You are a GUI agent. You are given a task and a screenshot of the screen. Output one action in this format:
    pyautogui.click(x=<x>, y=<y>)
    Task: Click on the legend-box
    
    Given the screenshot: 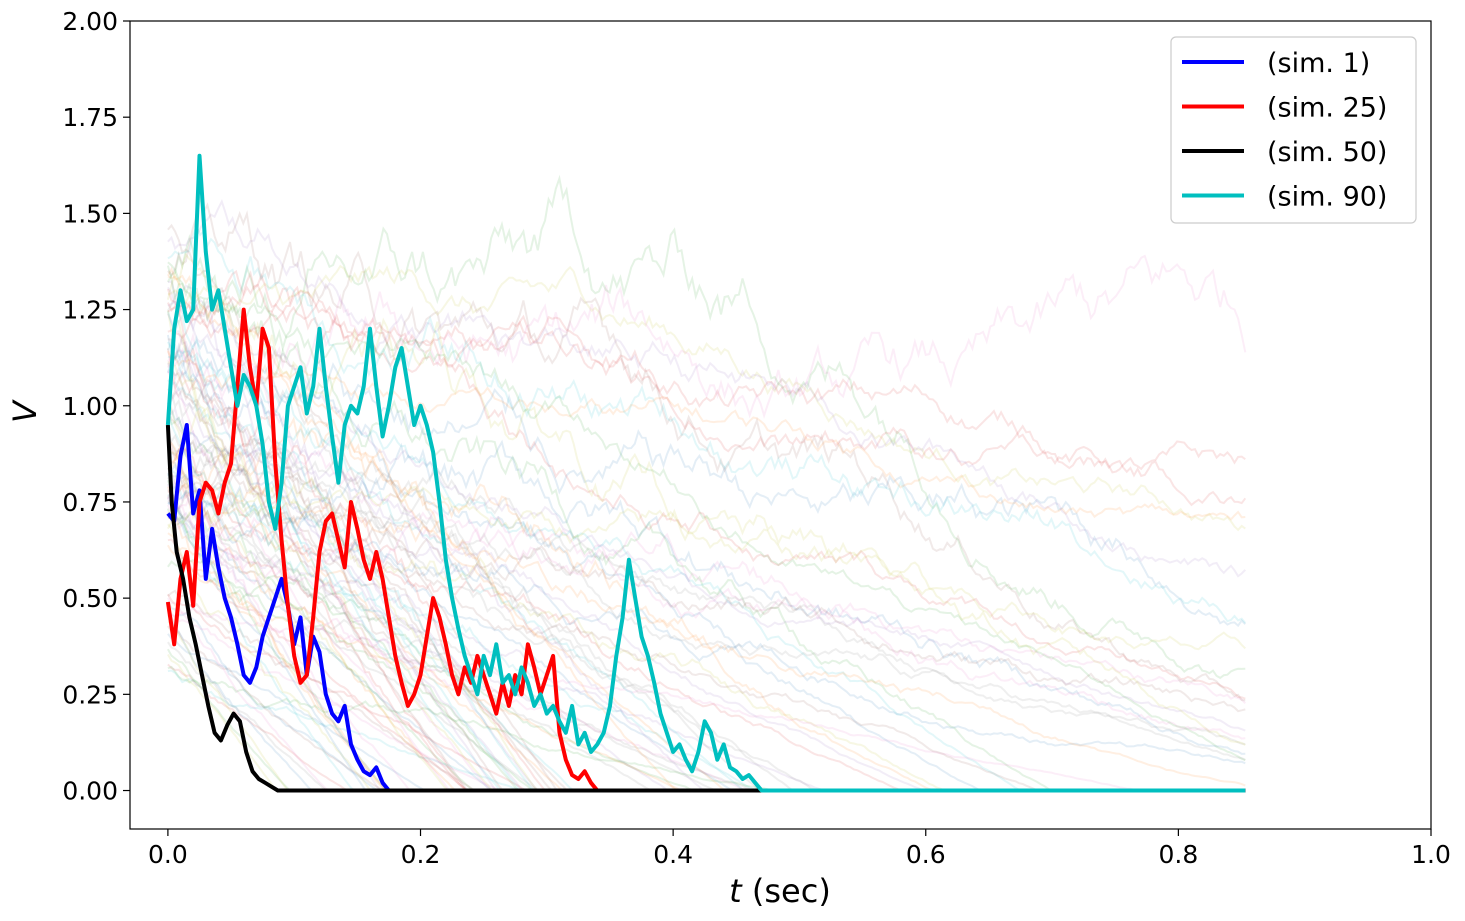 What is the action you would take?
    pyautogui.click(x=1293, y=130)
    